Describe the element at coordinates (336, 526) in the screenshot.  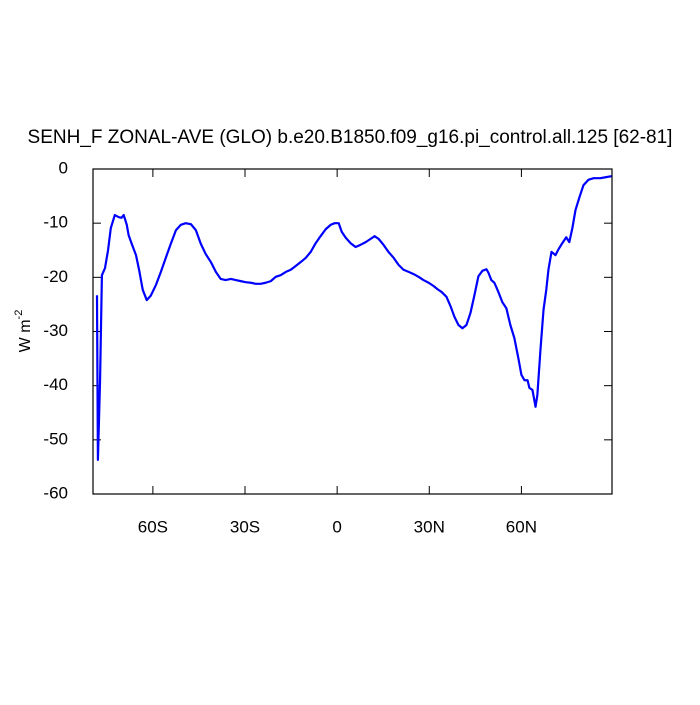
I see `x-tick-label: 0` at that location.